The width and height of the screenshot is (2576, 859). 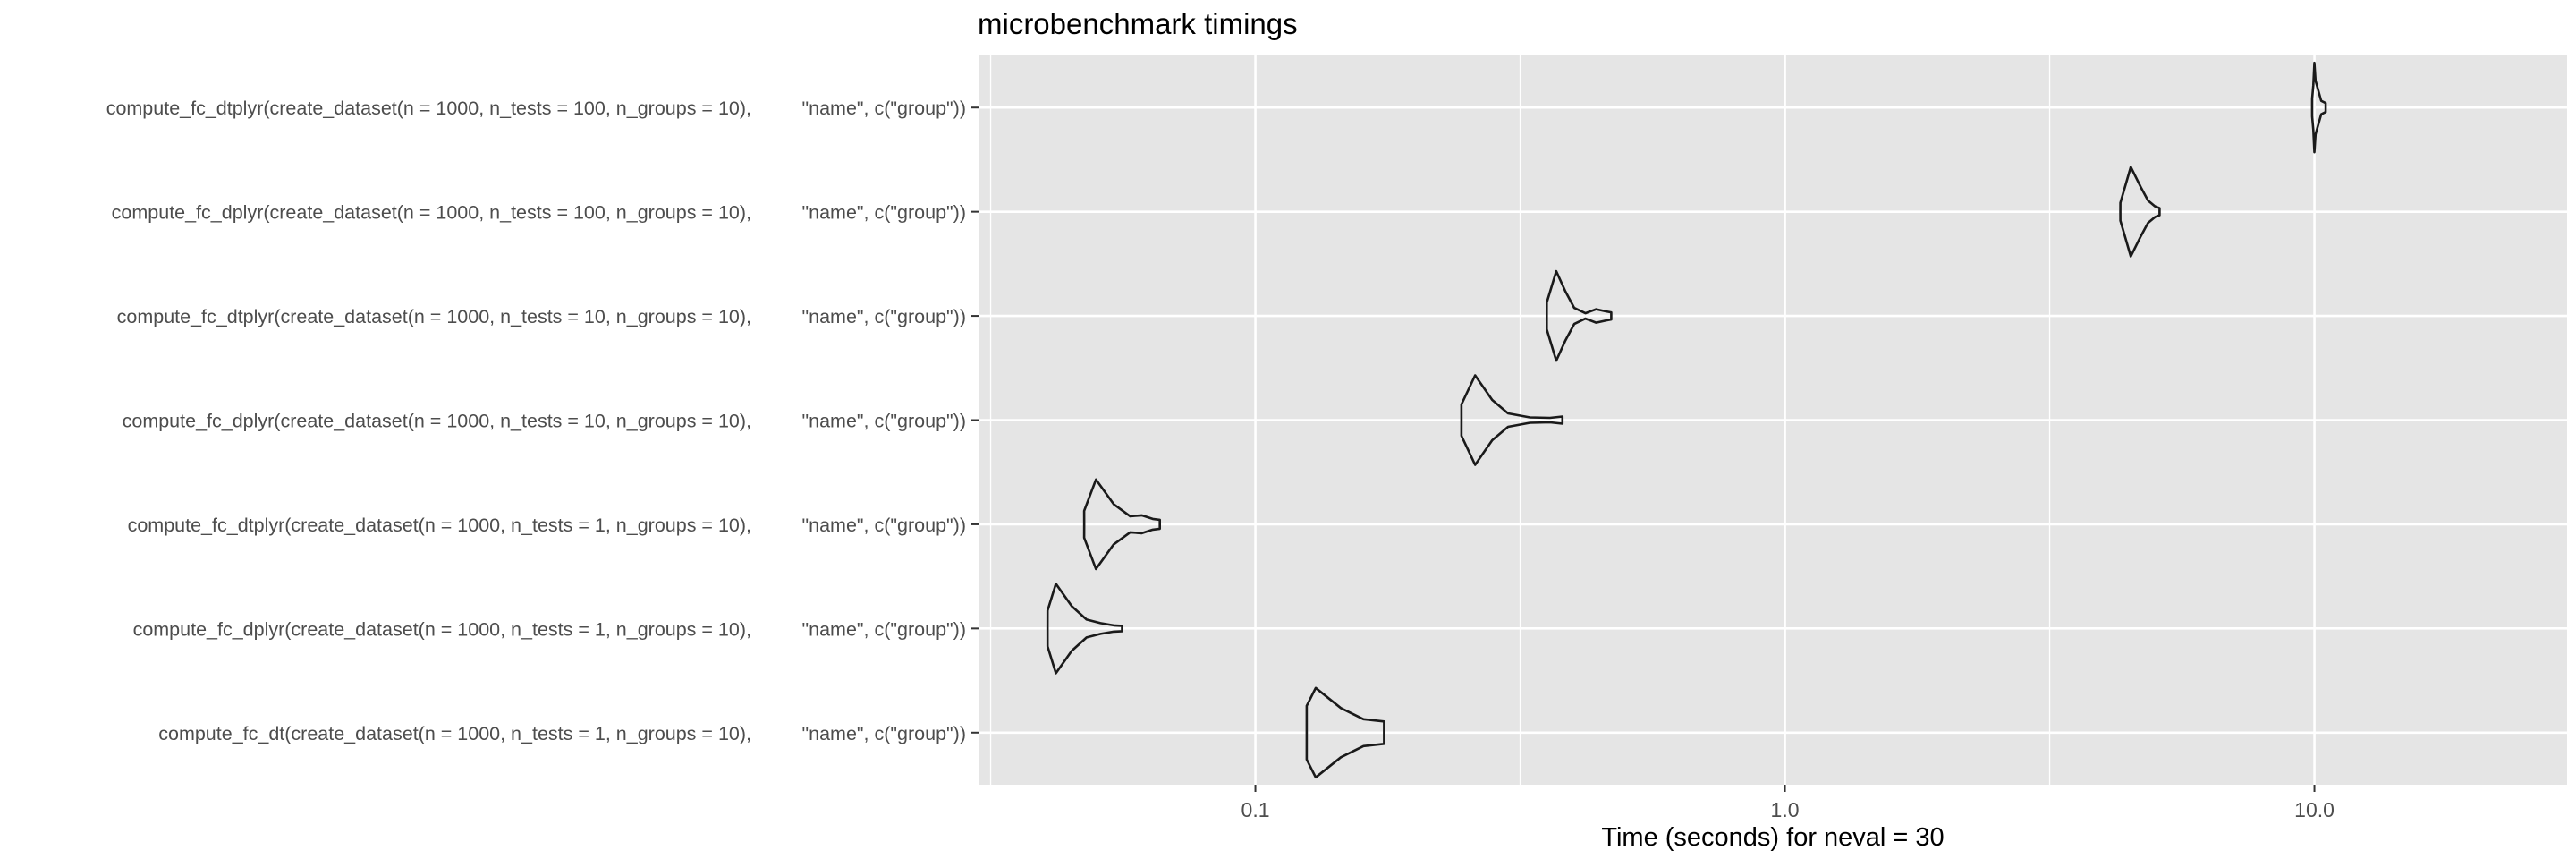 I want to click on x-tick-label: 10.0, so click(x=2314, y=809).